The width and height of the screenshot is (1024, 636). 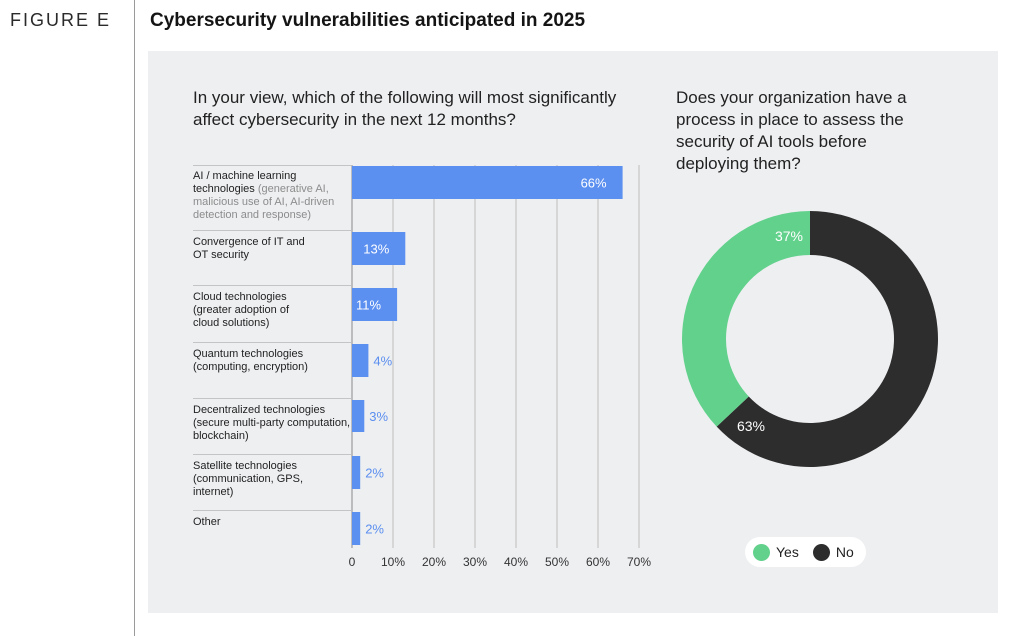 I want to click on x-tick-label: 0, so click(x=352, y=562).